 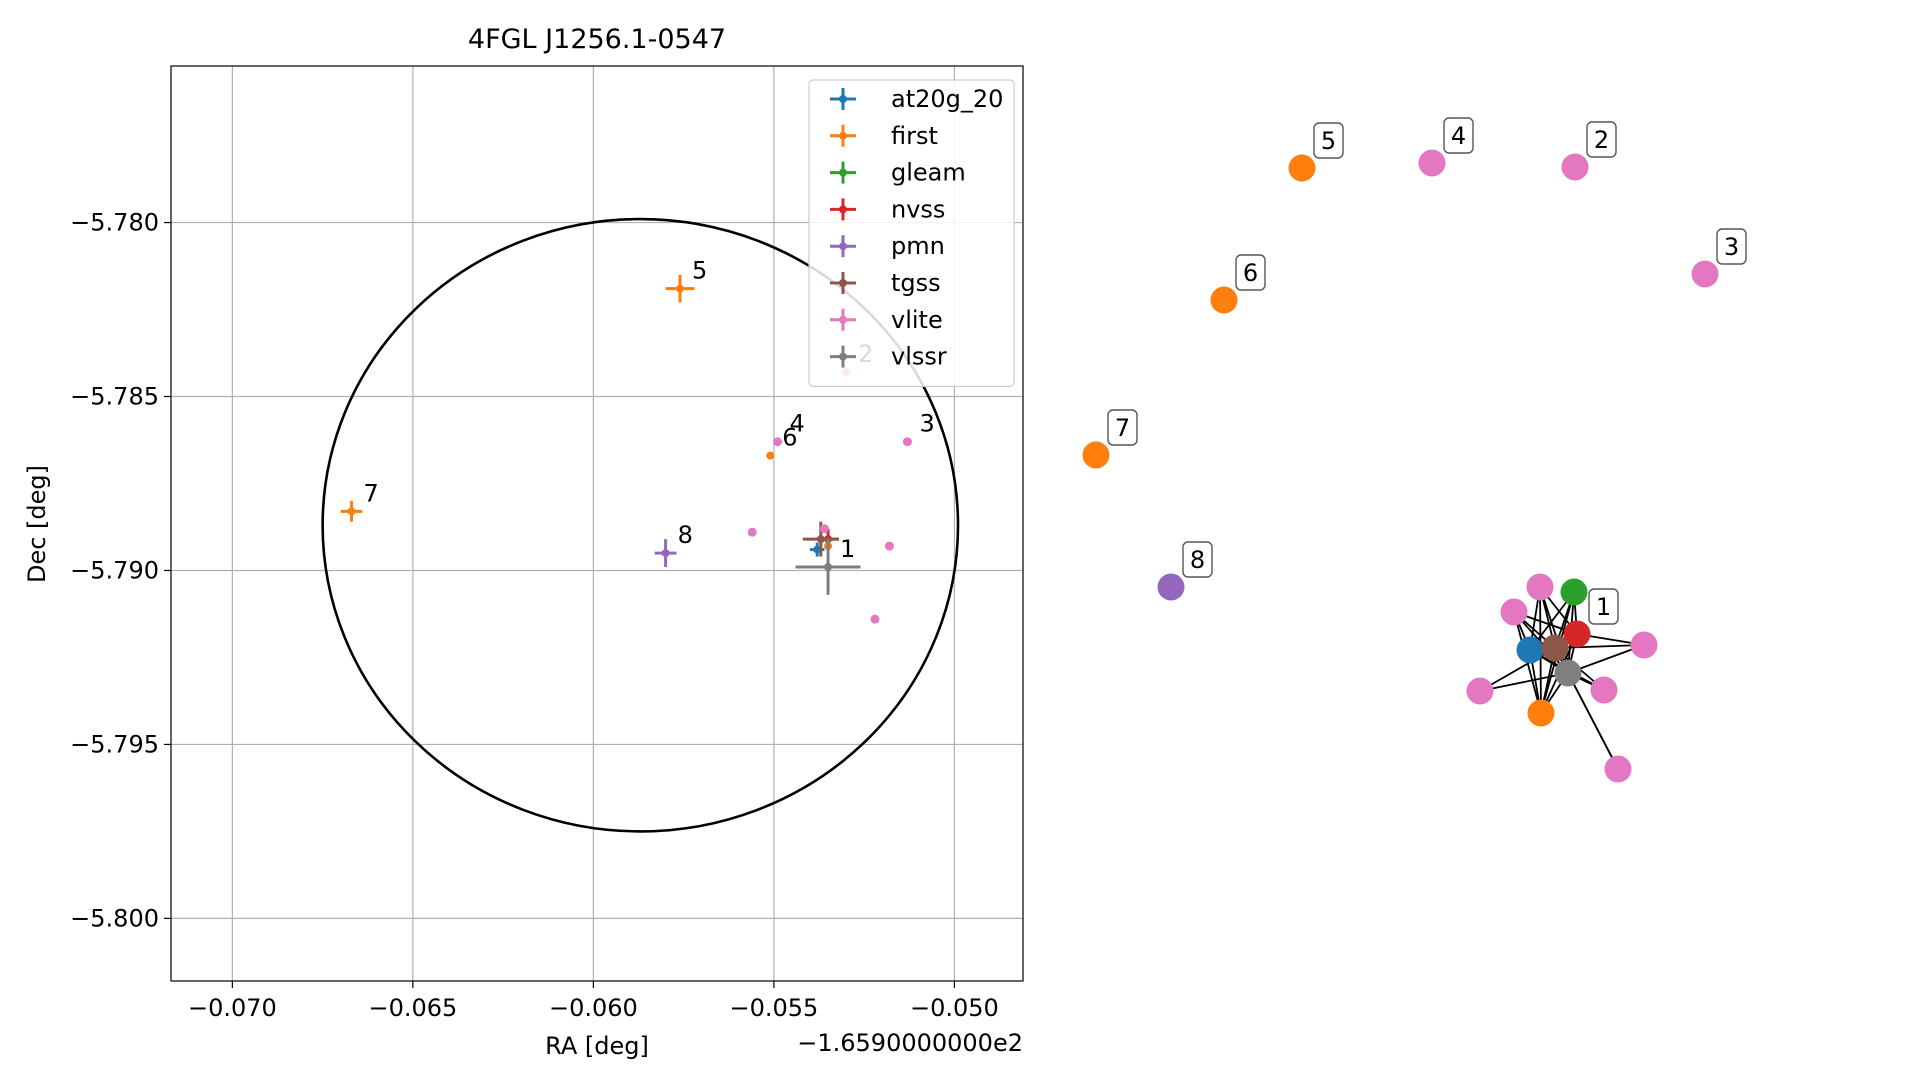 I want to click on network-node-label: 2, so click(x=1601, y=140).